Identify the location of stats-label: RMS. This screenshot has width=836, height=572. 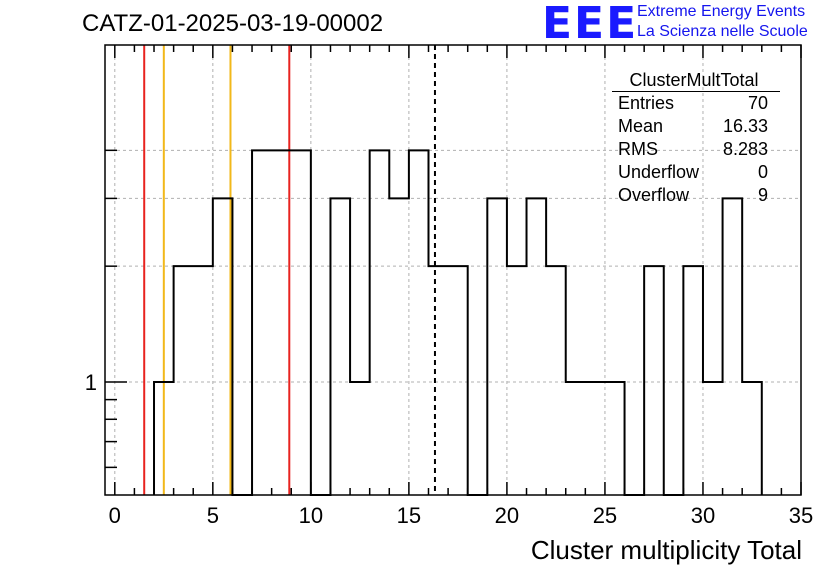
(638, 149).